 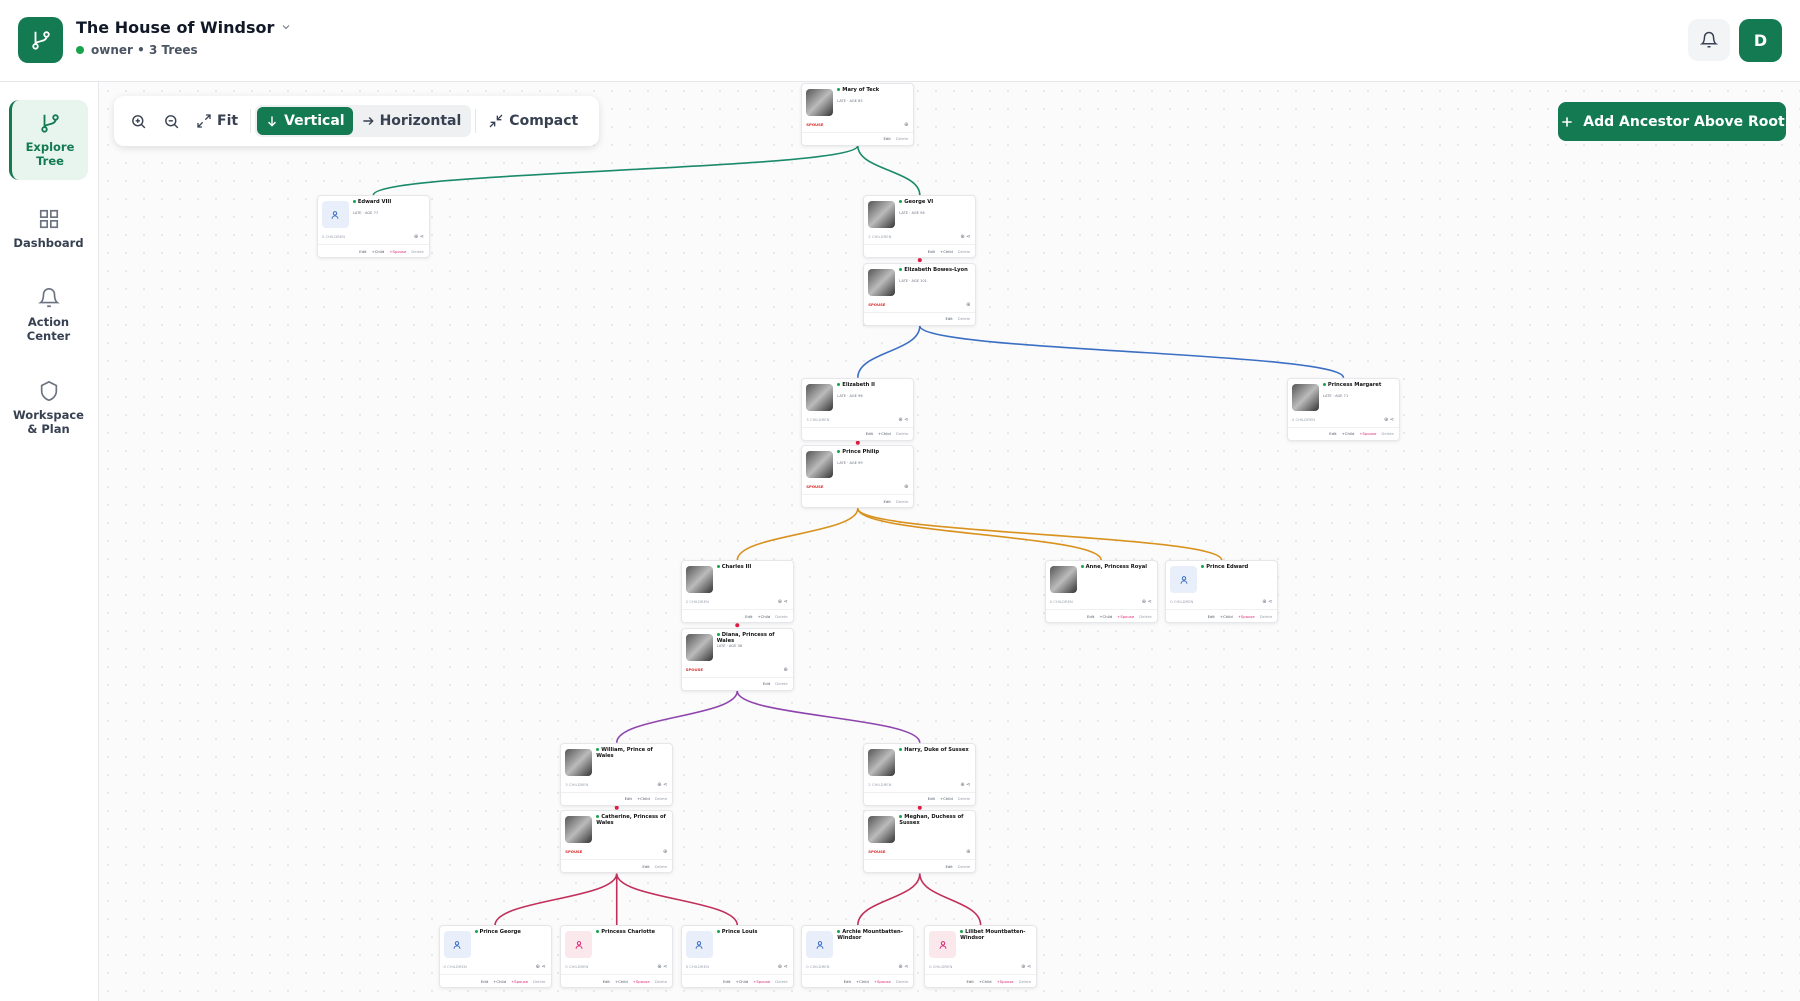 I want to click on user-avatar: D, so click(x=1760, y=40).